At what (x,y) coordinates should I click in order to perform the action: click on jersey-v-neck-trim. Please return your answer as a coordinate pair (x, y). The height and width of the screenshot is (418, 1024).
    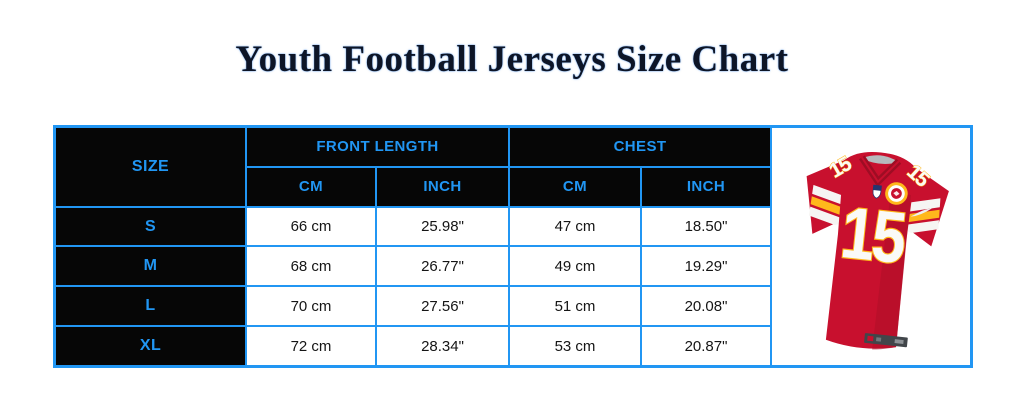
    Looking at the image, I should click on (880, 170).